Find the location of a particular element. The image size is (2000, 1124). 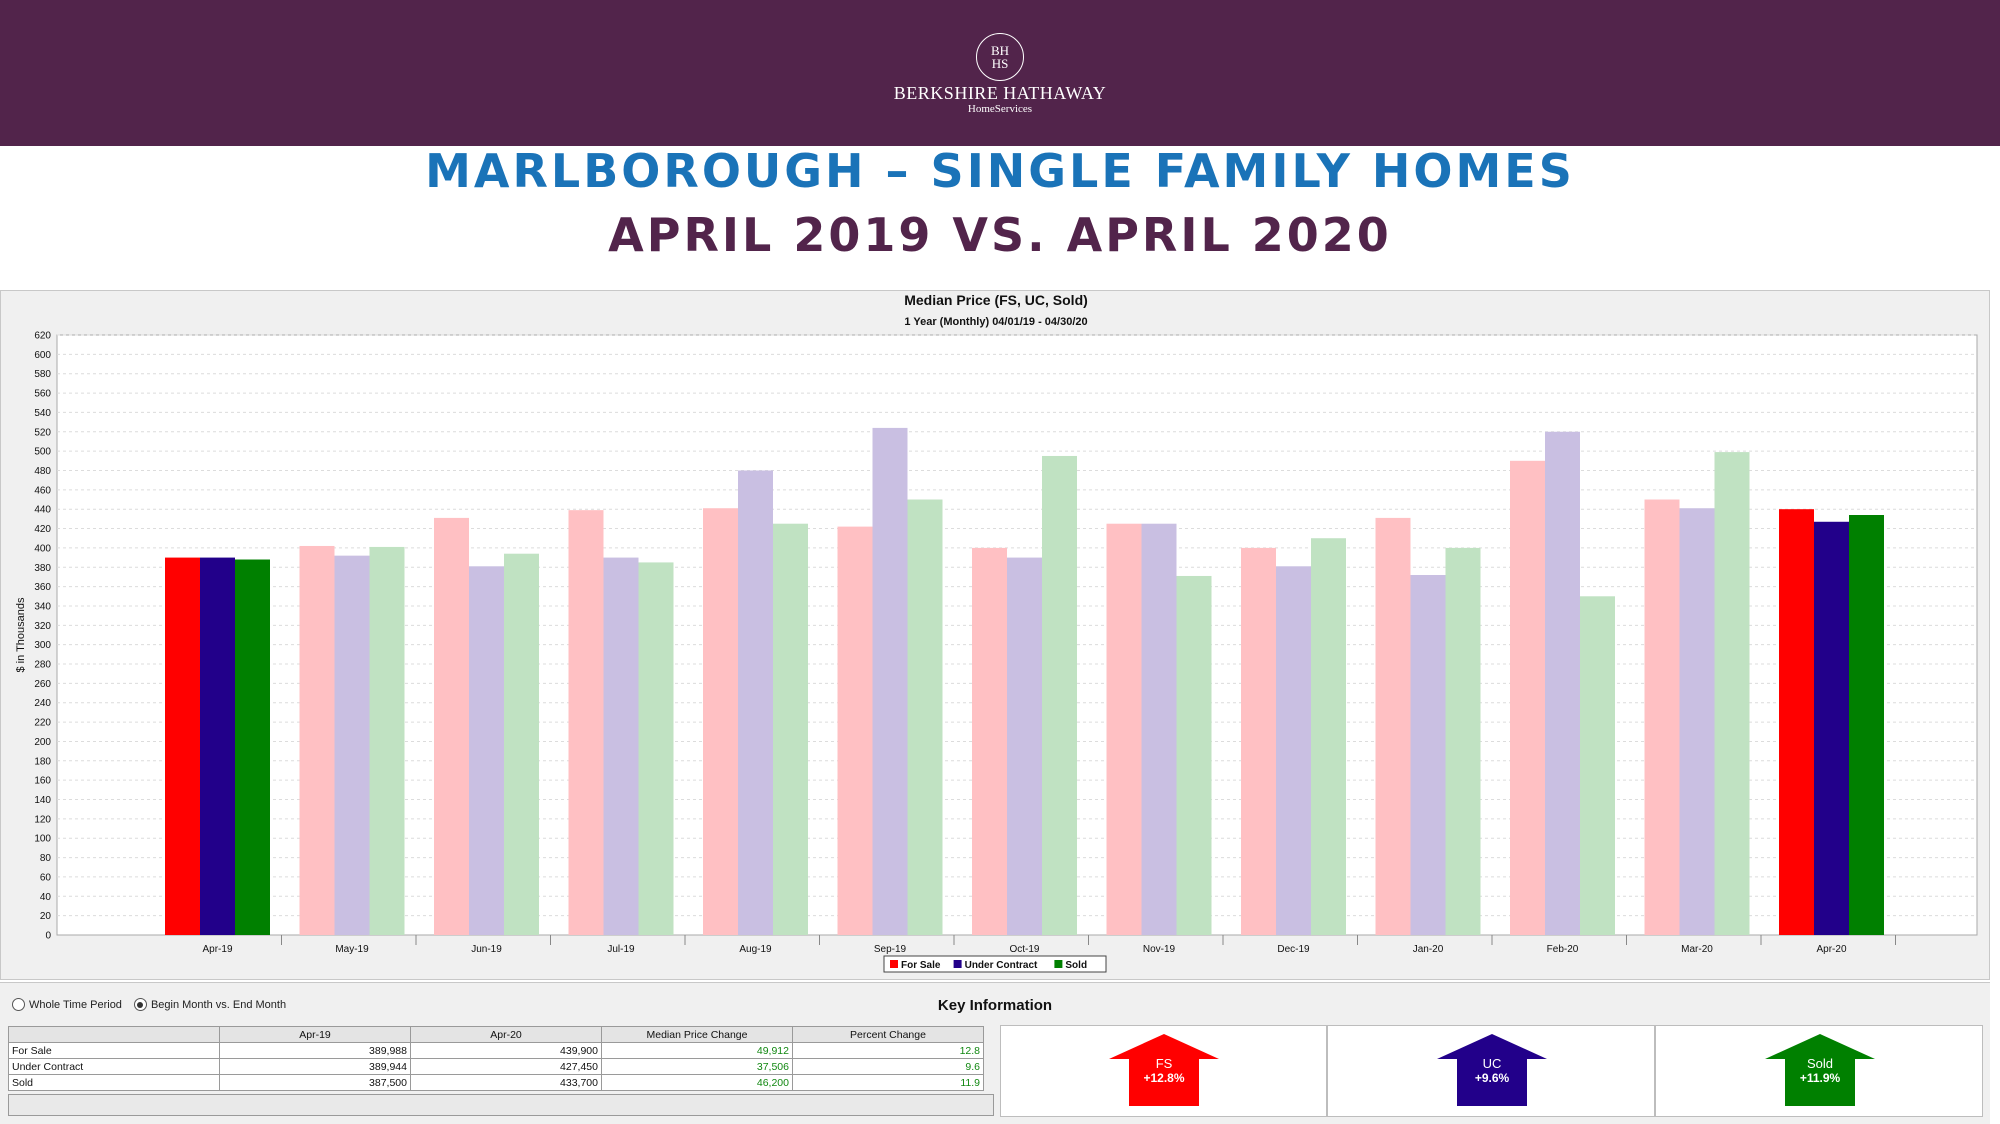

x-tick-label: Aug-19 is located at coordinates (755, 949).